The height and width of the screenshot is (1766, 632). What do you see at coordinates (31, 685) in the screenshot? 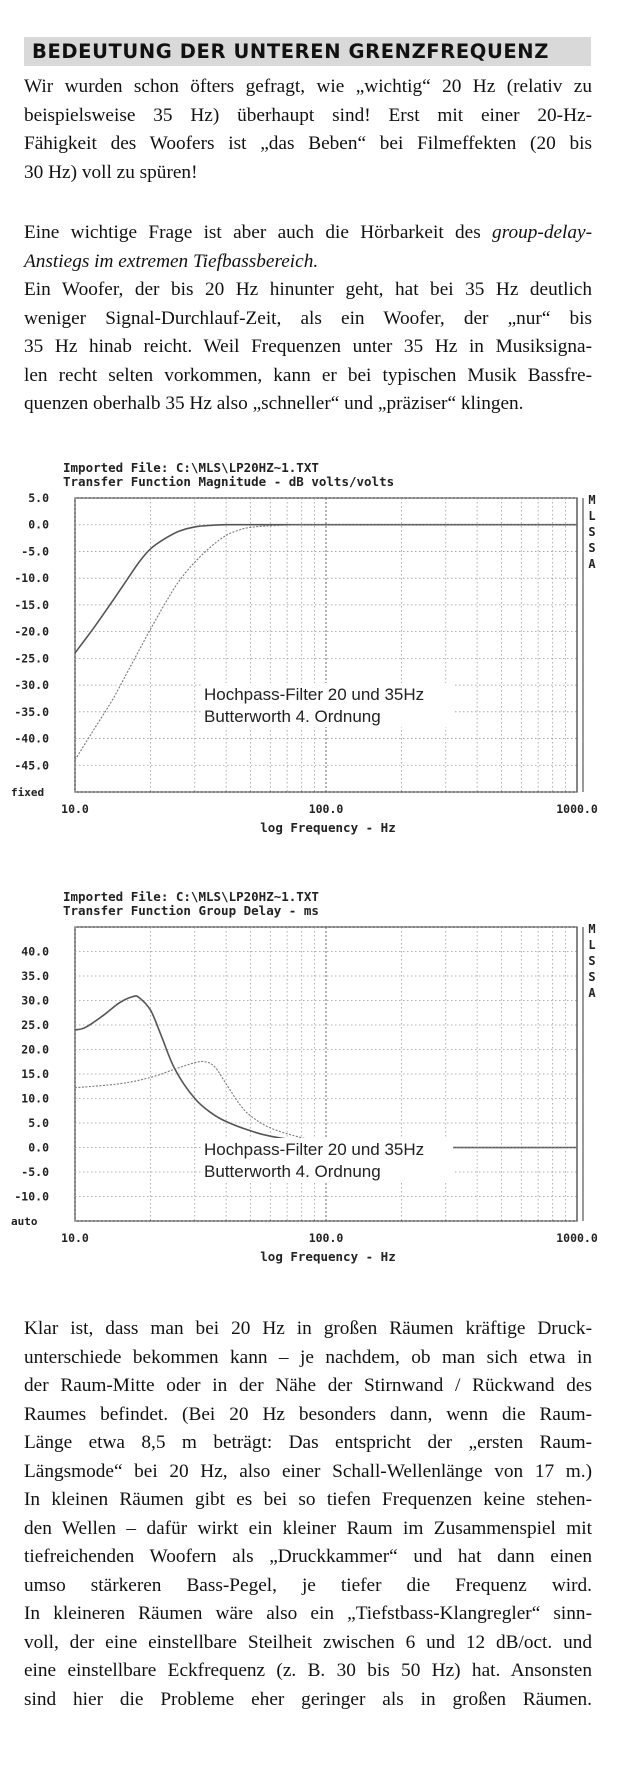
I see `y-tick-label: -30.0` at bounding box center [31, 685].